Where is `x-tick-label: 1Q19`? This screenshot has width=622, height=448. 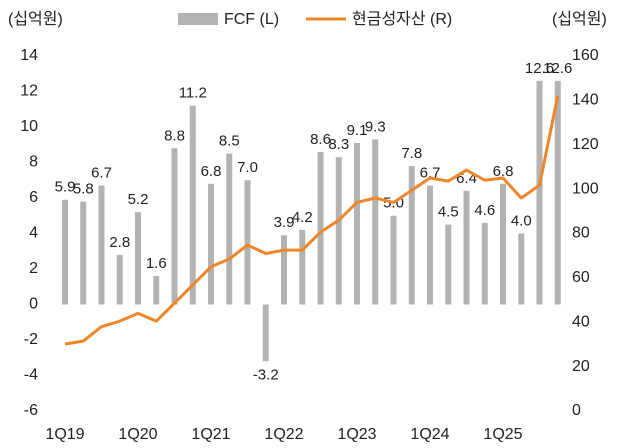
x-tick-label: 1Q19 is located at coordinates (64, 434).